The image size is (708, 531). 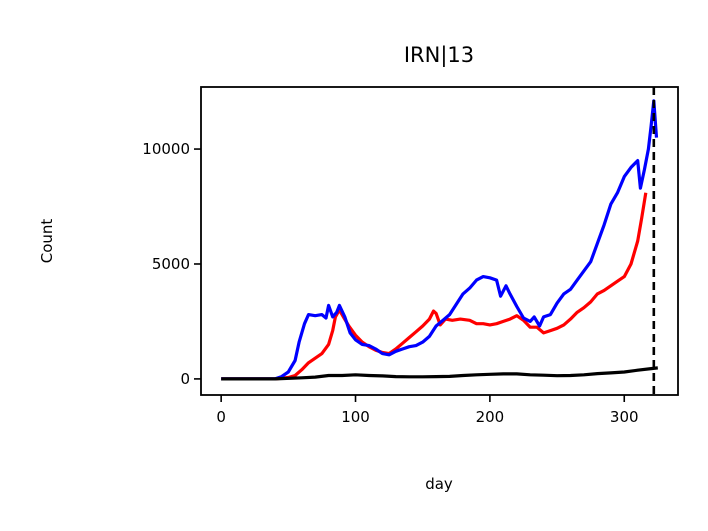 What do you see at coordinates (185, 379) in the screenshot?
I see `y-tick-label: 0` at bounding box center [185, 379].